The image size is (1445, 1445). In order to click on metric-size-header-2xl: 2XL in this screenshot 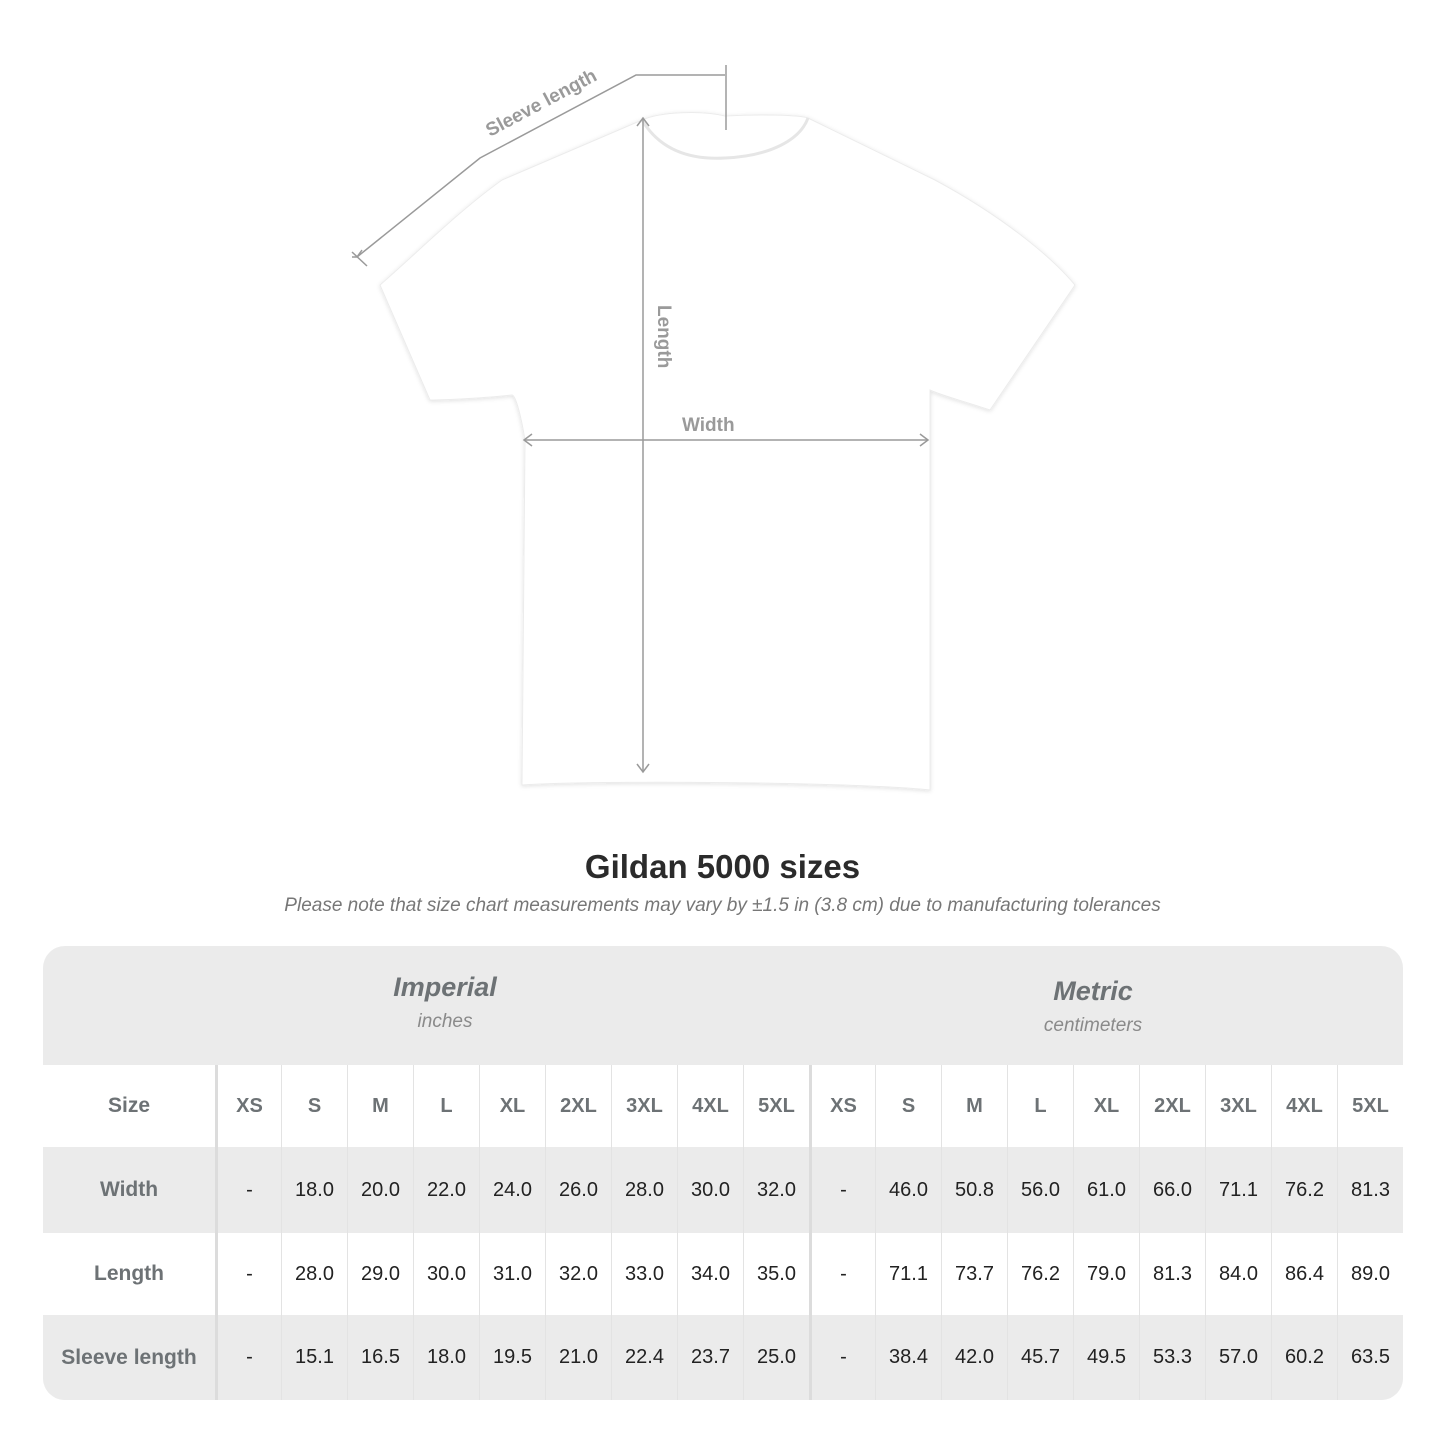, I will do `click(1172, 1106)`.